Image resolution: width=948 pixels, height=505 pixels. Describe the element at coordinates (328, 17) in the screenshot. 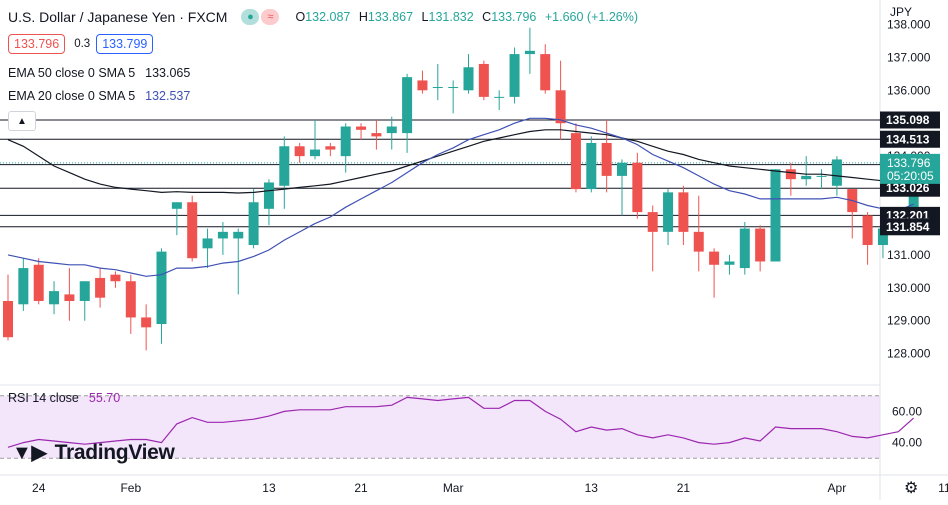

I see `open-value: 132.087` at that location.